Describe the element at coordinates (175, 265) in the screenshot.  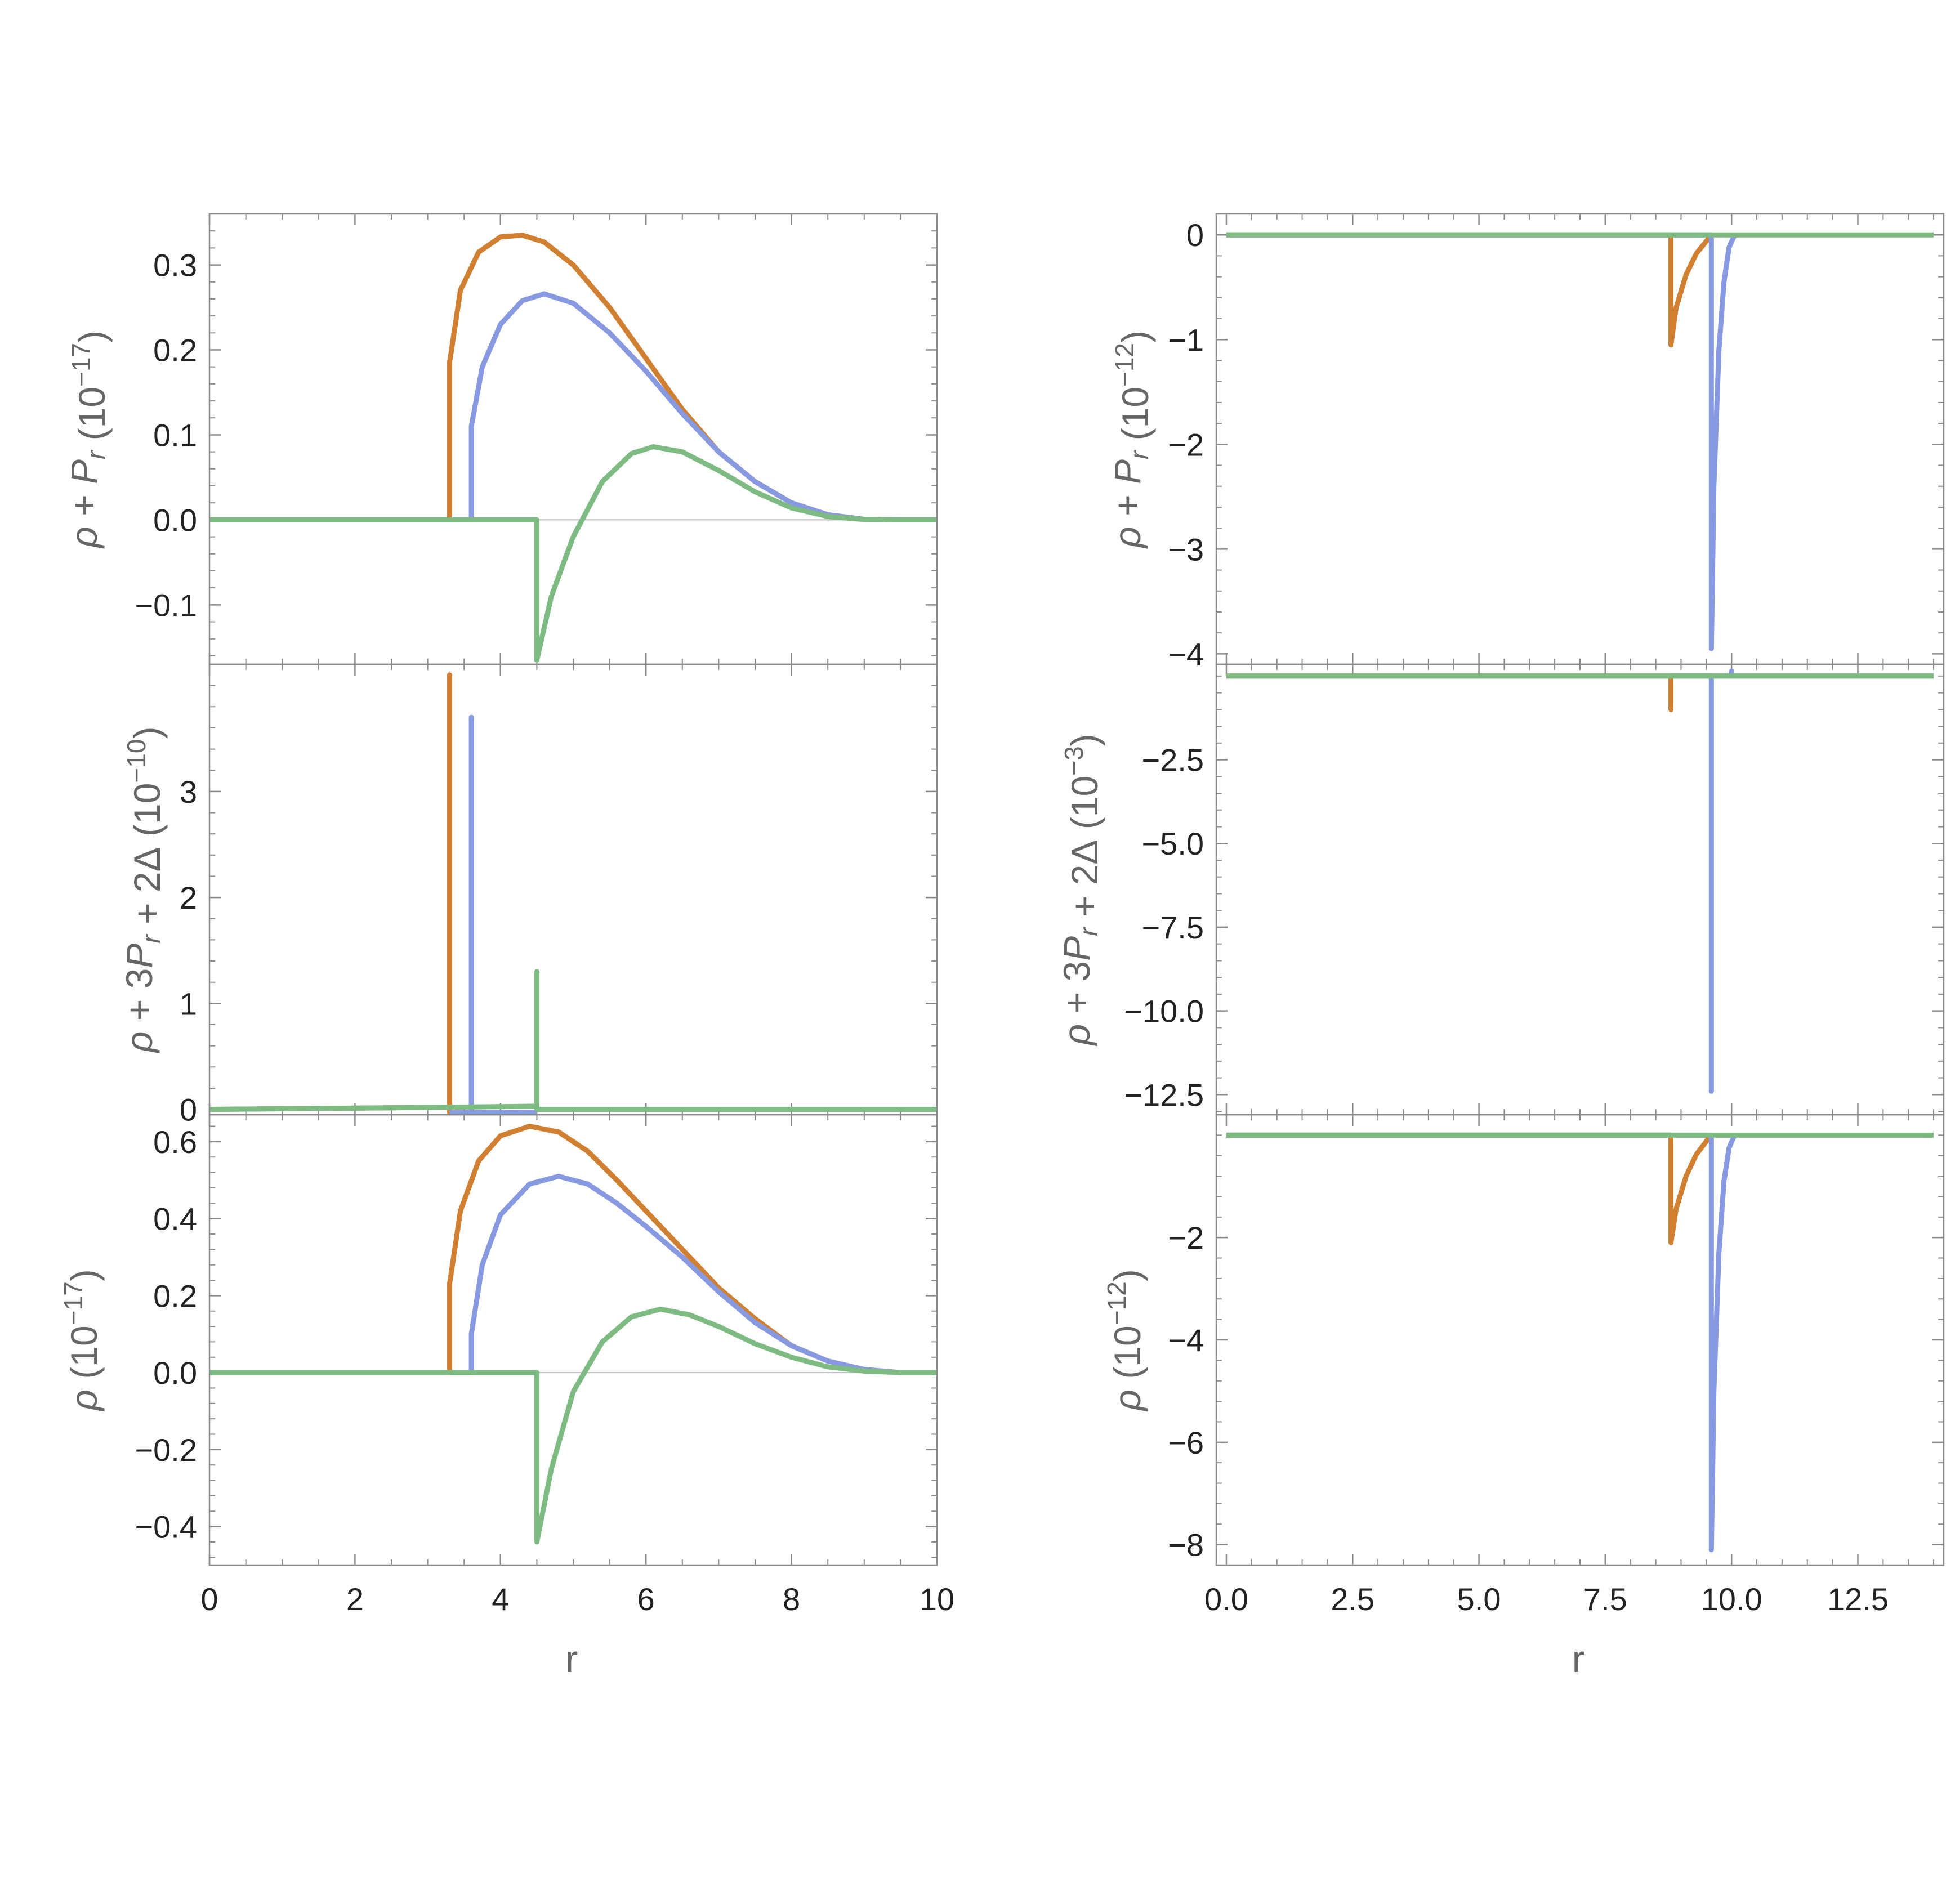
I see `y-tick-label: 0.3` at that location.